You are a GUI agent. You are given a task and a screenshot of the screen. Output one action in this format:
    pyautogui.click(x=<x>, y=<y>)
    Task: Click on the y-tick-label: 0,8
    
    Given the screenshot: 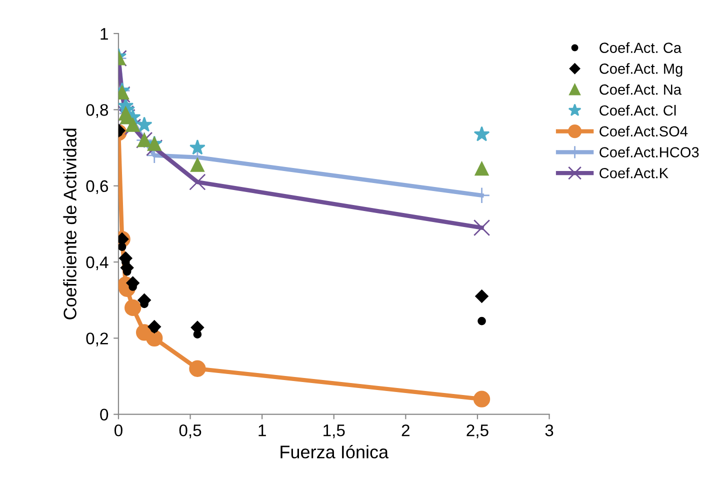 What is the action you would take?
    pyautogui.click(x=97, y=111)
    